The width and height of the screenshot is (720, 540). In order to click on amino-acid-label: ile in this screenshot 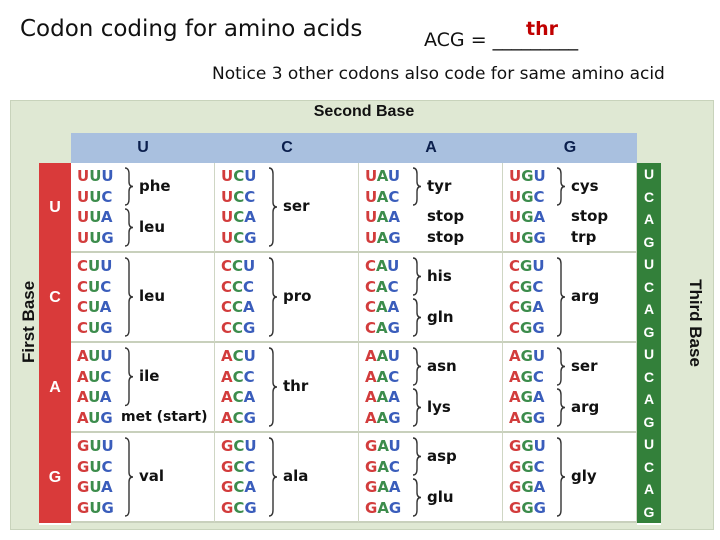, I will do `click(149, 375)`.